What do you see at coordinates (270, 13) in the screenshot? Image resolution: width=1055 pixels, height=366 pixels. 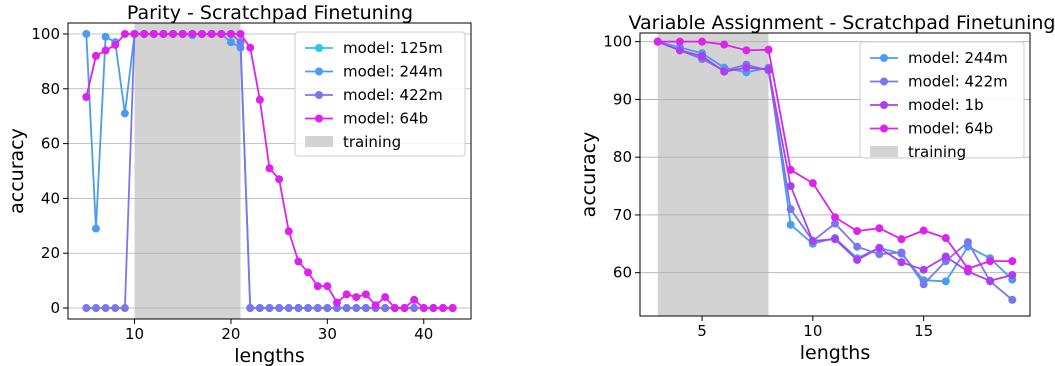 I see `chart-title: Parity - Scratchpad Finetuning` at bounding box center [270, 13].